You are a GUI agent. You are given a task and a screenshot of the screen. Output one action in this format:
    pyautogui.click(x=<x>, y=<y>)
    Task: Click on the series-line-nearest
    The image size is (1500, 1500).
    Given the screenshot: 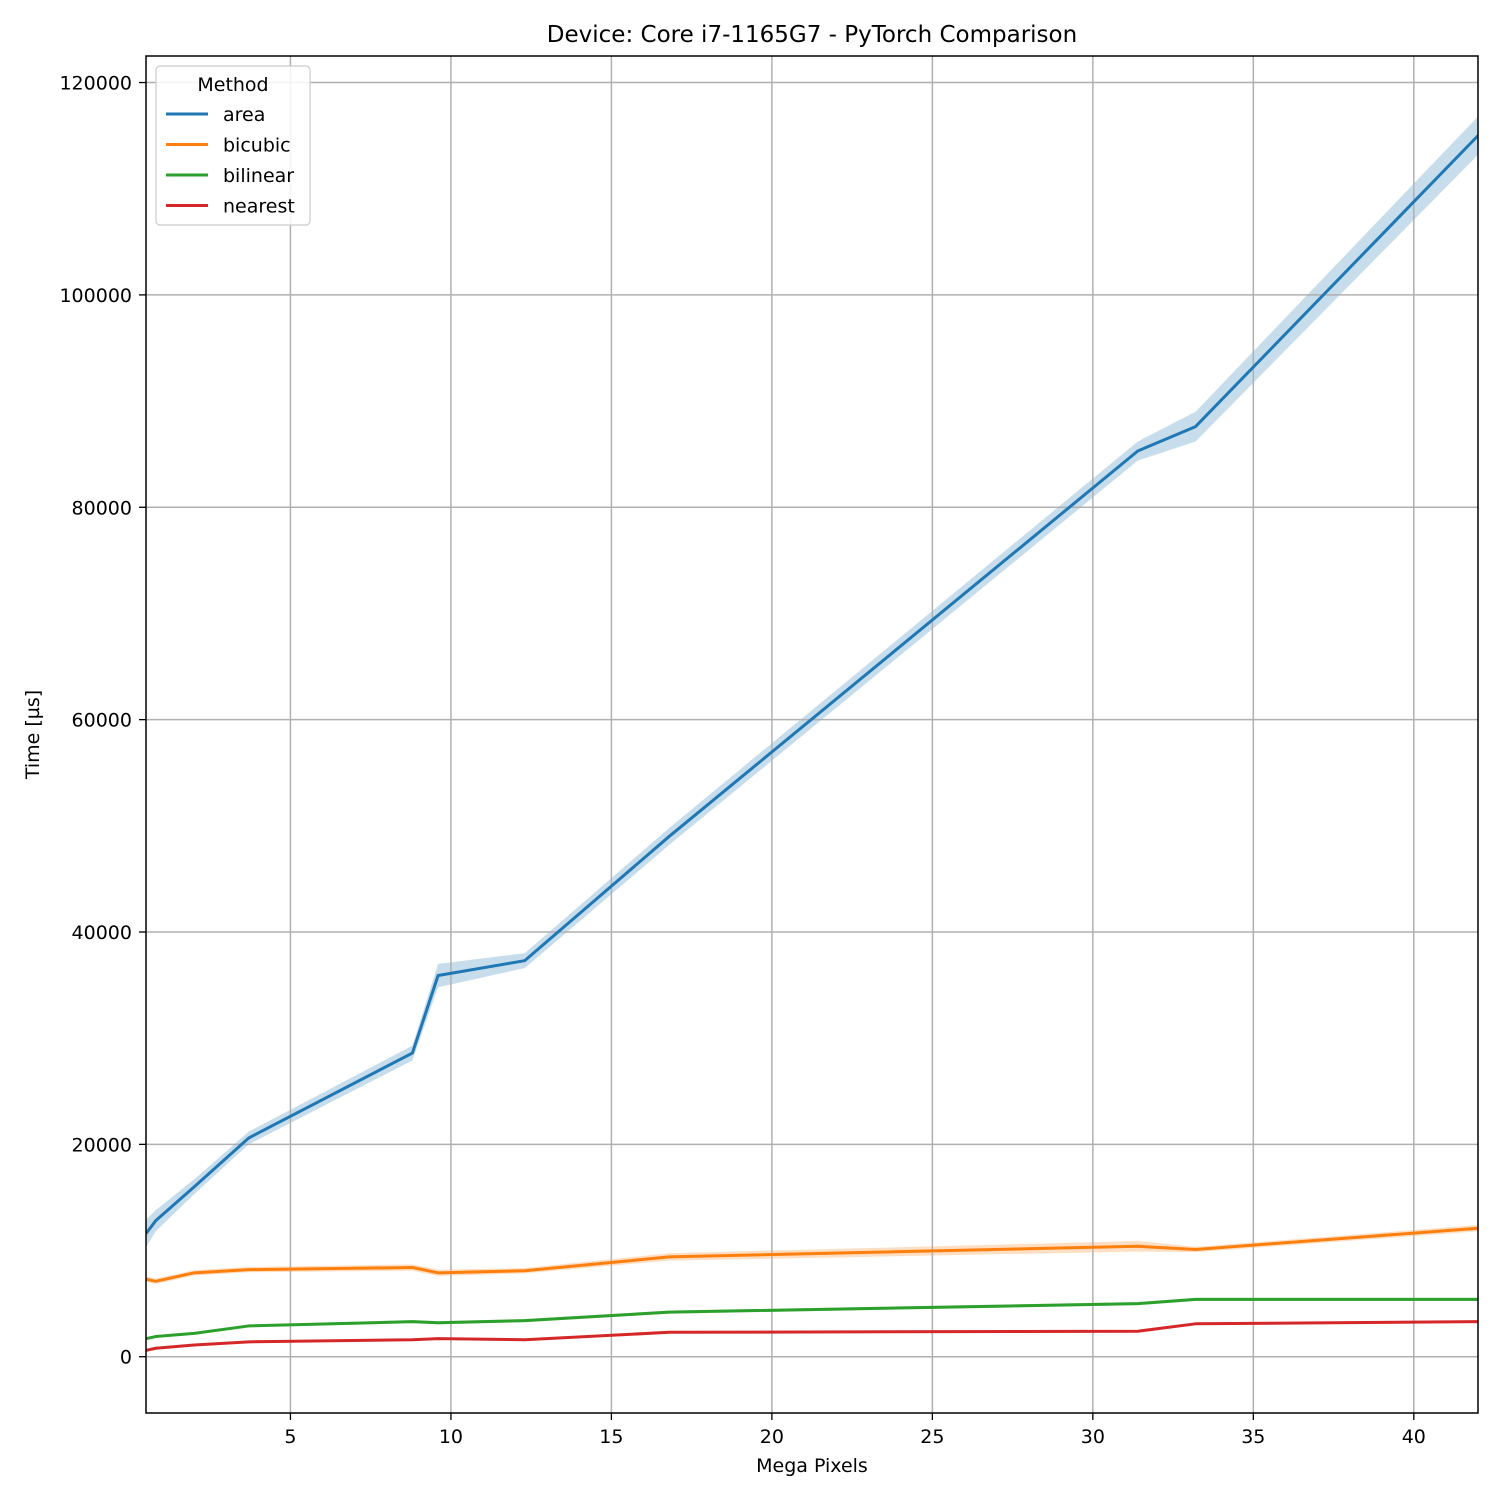 What is the action you would take?
    pyautogui.click(x=812, y=1336)
    